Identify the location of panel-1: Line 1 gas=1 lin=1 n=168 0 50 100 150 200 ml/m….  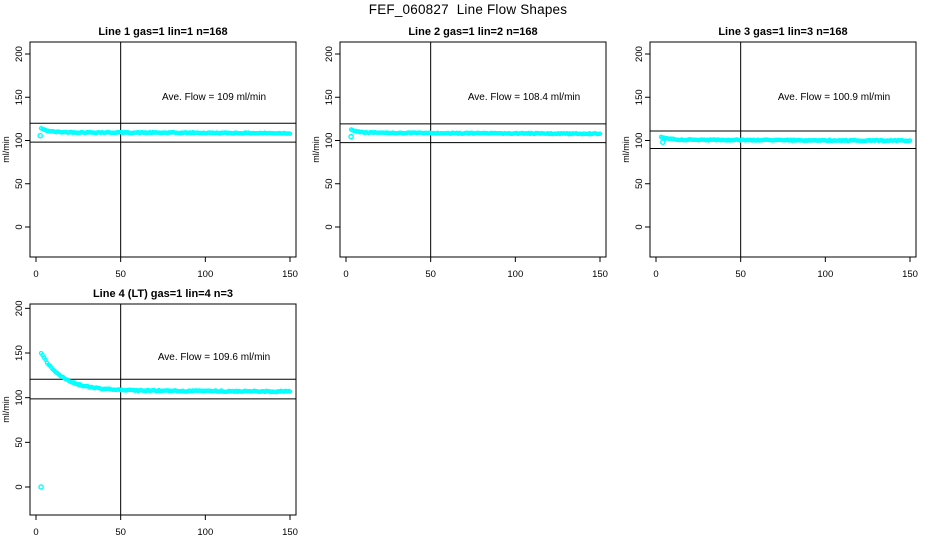
(149, 153).